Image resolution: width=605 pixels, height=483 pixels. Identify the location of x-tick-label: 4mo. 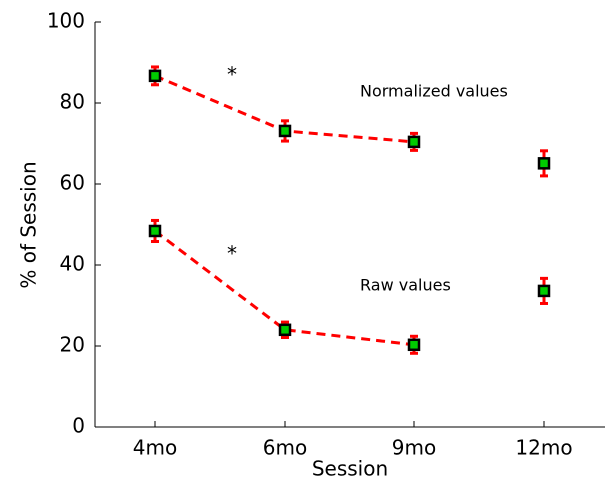
(155, 448).